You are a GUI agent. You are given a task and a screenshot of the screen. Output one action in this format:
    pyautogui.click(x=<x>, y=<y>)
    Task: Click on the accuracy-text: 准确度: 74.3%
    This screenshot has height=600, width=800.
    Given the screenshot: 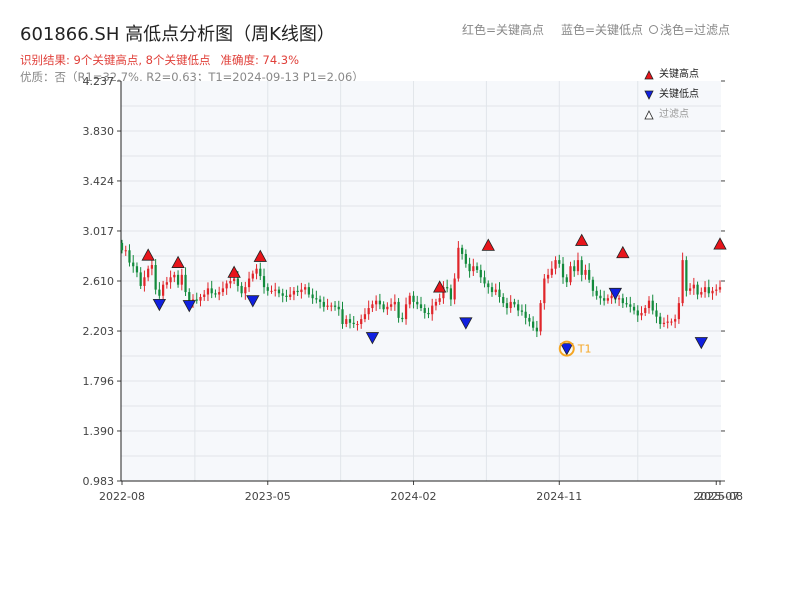 What is the action you would take?
    pyautogui.click(x=260, y=60)
    